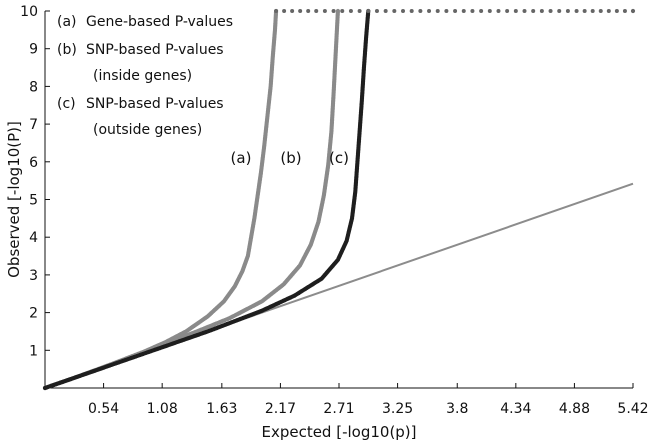 Image resolution: width=653 pixels, height=442 pixels. I want to click on legend-item: (a) Gene-based P-values, so click(145, 22).